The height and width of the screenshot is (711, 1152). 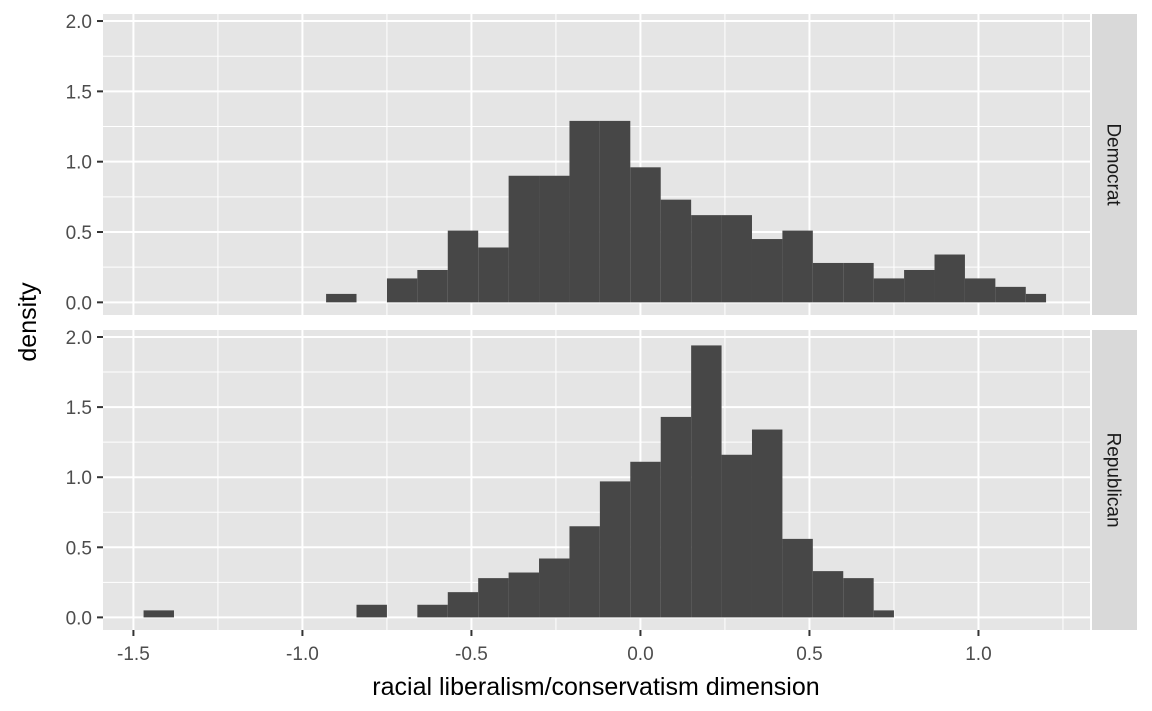 I want to click on x-tick-label: 0.5, so click(x=809, y=654).